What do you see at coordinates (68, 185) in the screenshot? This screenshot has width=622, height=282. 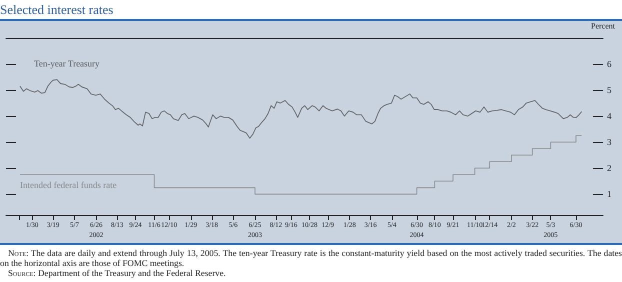 I see `series-label: Intended federal funds rate` at bounding box center [68, 185].